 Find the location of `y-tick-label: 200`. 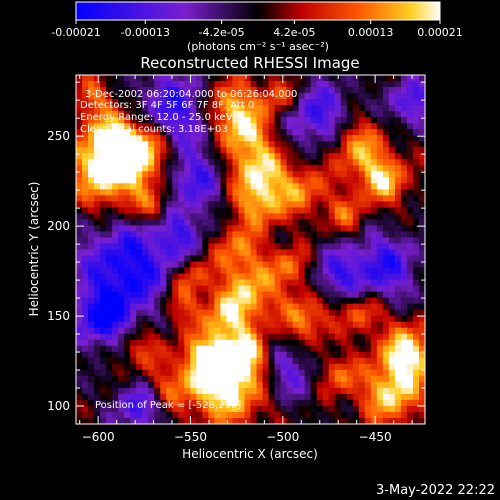

y-tick-label: 200 is located at coordinates (58, 226).